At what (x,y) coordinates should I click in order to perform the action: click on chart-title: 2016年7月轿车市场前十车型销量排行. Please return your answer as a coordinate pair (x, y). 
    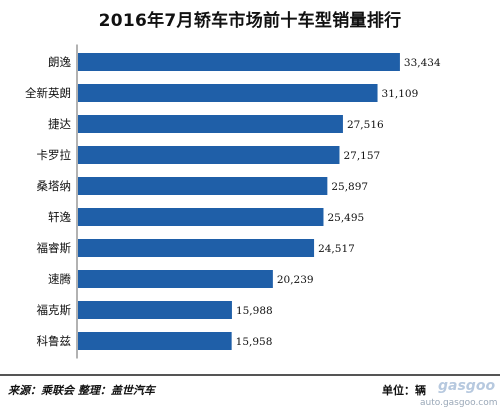
    Looking at the image, I should click on (250, 21).